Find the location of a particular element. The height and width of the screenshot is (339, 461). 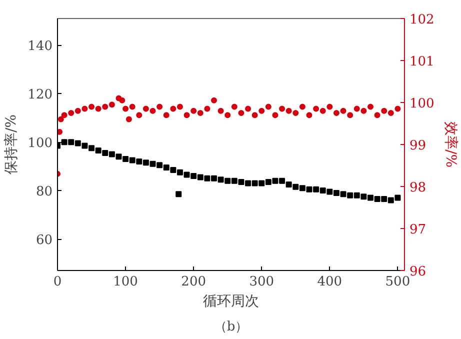

x-tick-label: 0 is located at coordinates (57, 282).